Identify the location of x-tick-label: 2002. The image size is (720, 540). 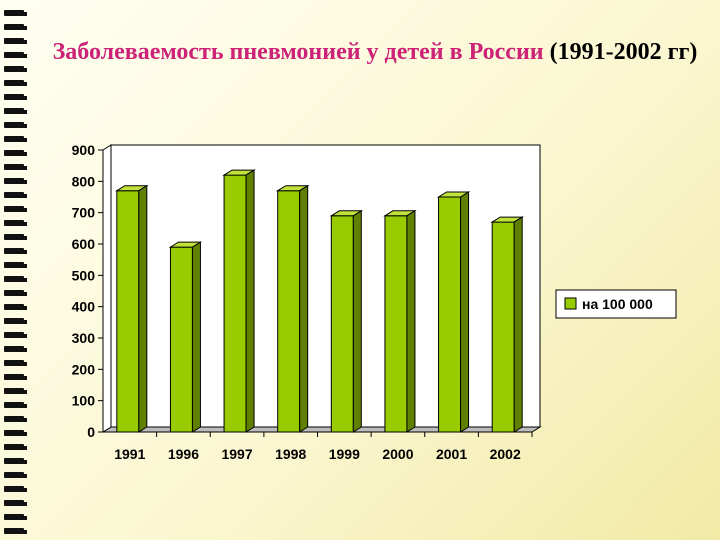
(505, 454).